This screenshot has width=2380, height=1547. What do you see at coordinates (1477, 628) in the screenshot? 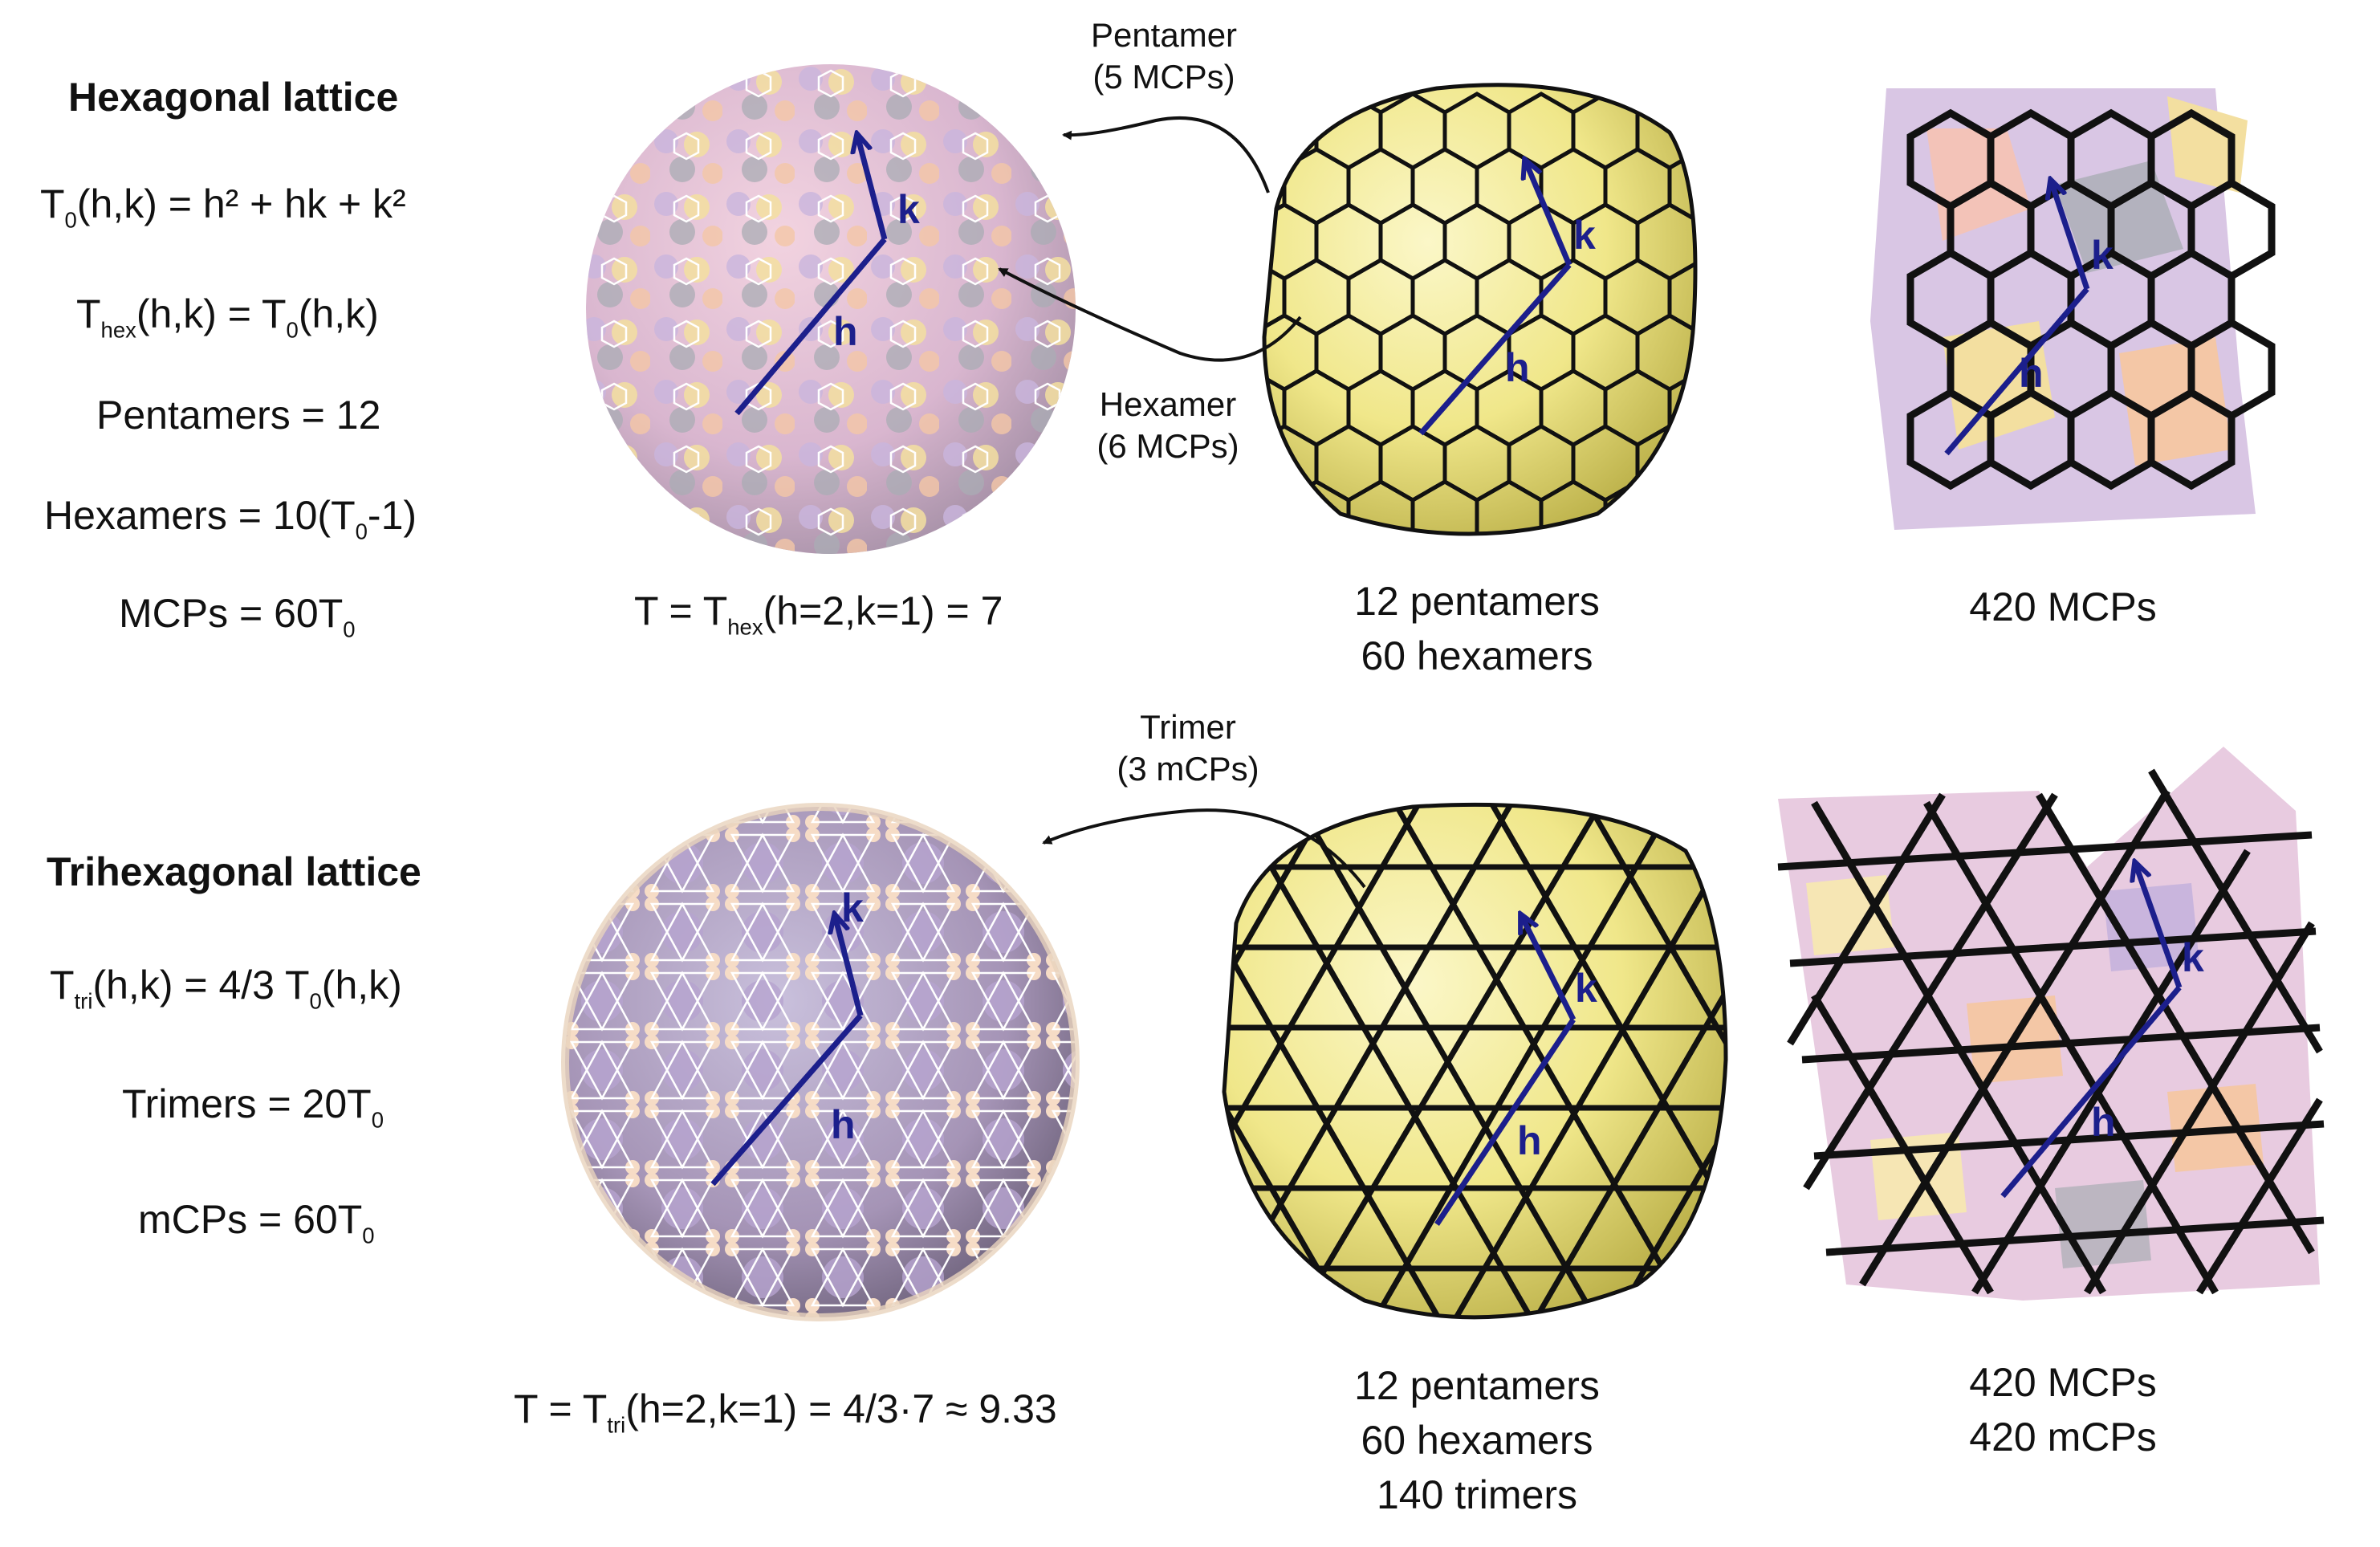
I see `hexagonal-shell-caption: 12 pentamers 60 hexamers` at bounding box center [1477, 628].